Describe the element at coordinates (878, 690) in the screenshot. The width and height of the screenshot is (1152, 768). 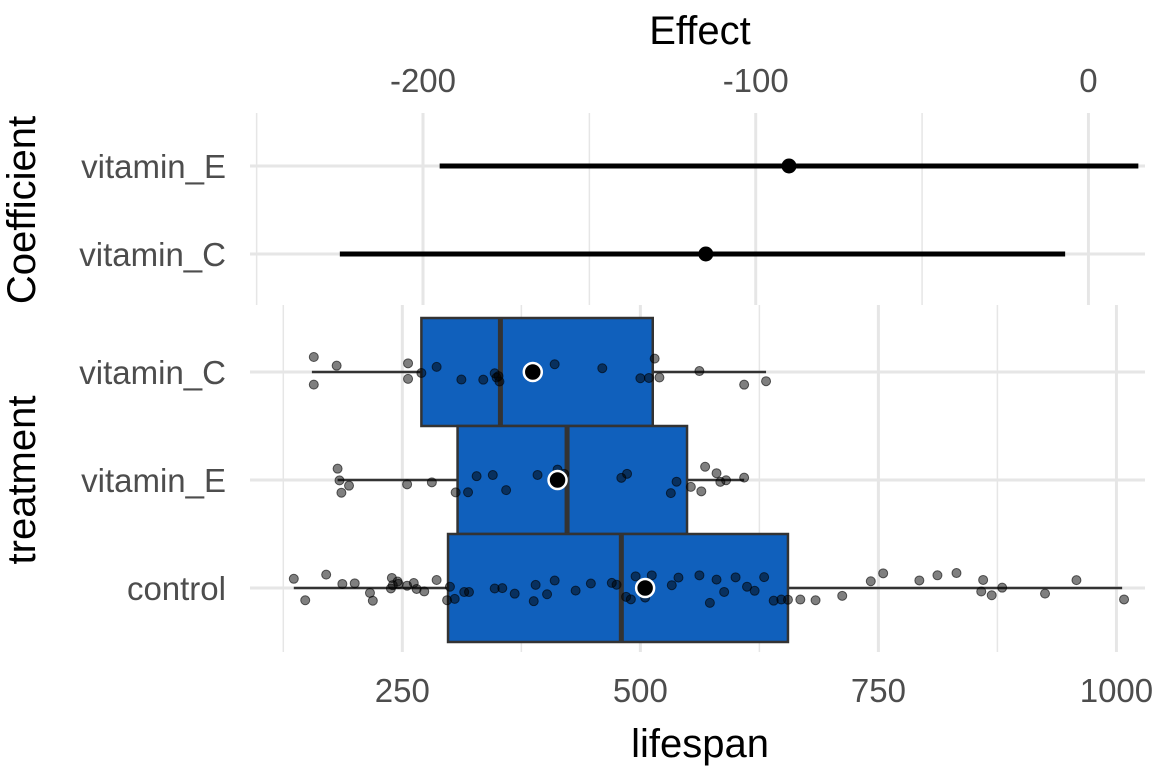
I see `lifespan-tick-label: 750` at that location.